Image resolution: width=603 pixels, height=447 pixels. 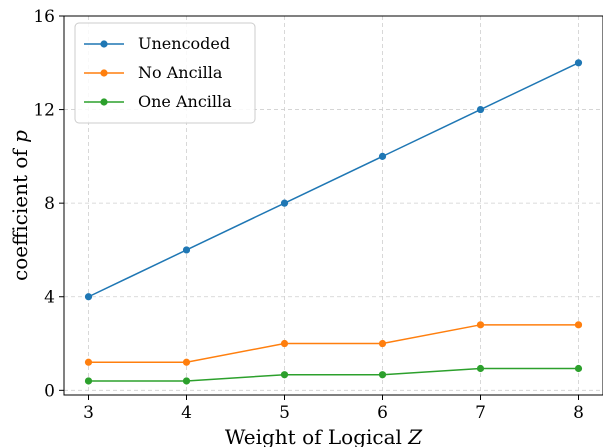 What do you see at coordinates (324, 436) in the screenshot?
I see `x-axis-label: Weight of Logical Z` at bounding box center [324, 436].